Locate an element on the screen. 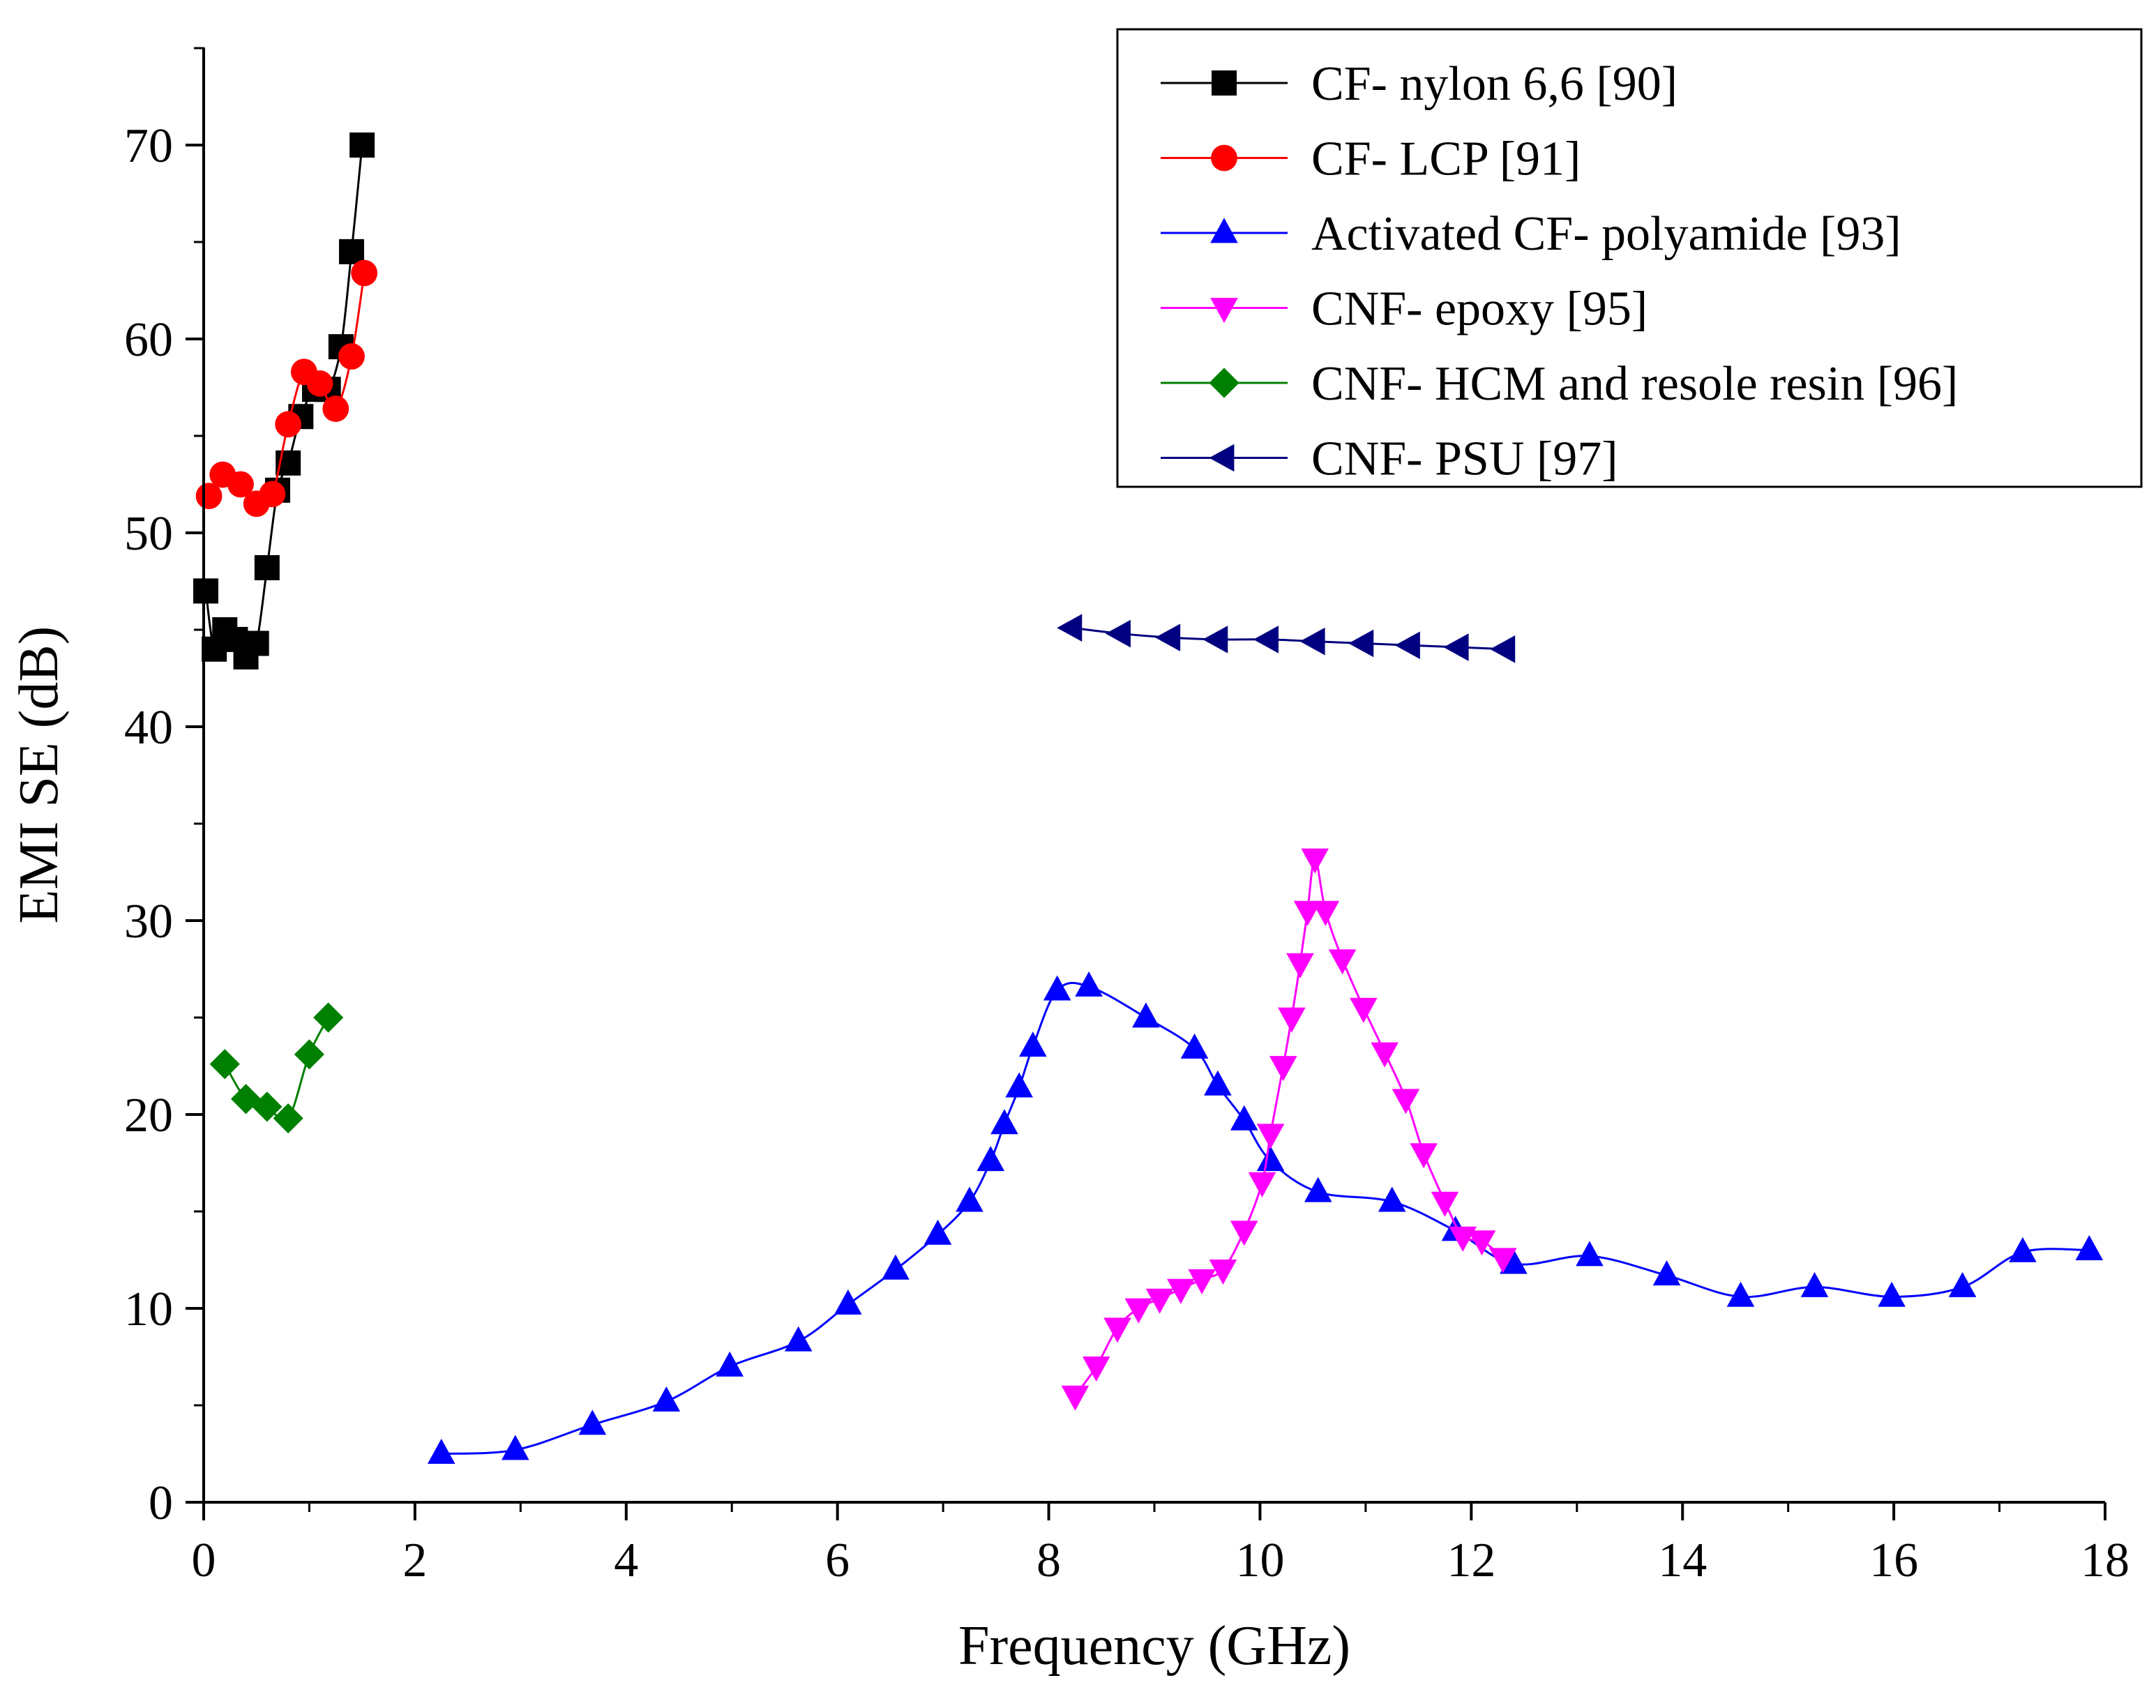 The height and width of the screenshot is (1708, 2156). legend-label-cnf-hcm-resole: CNF- HCM and resole resin [96] is located at coordinates (1634, 384).